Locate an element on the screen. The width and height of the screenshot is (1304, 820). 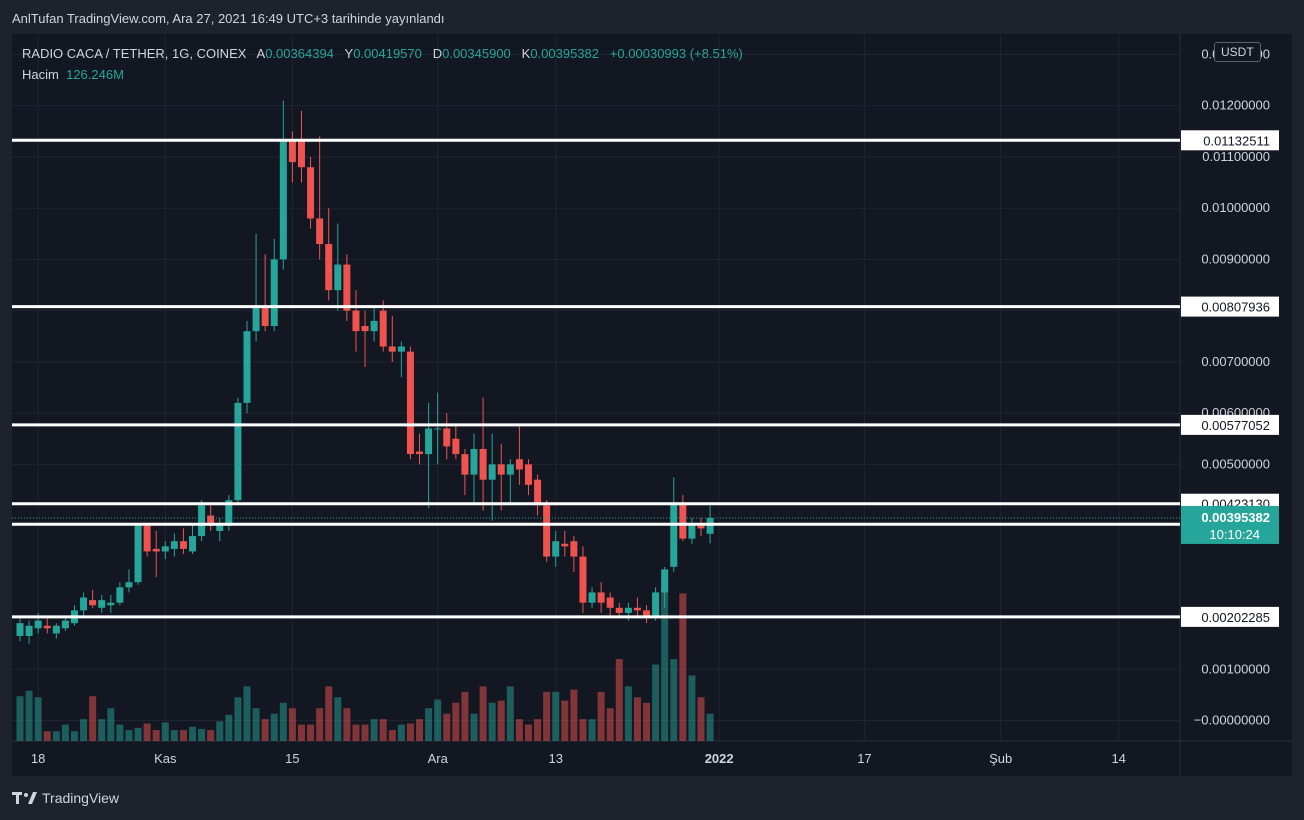
x-tick-label: 17 is located at coordinates (864, 758).